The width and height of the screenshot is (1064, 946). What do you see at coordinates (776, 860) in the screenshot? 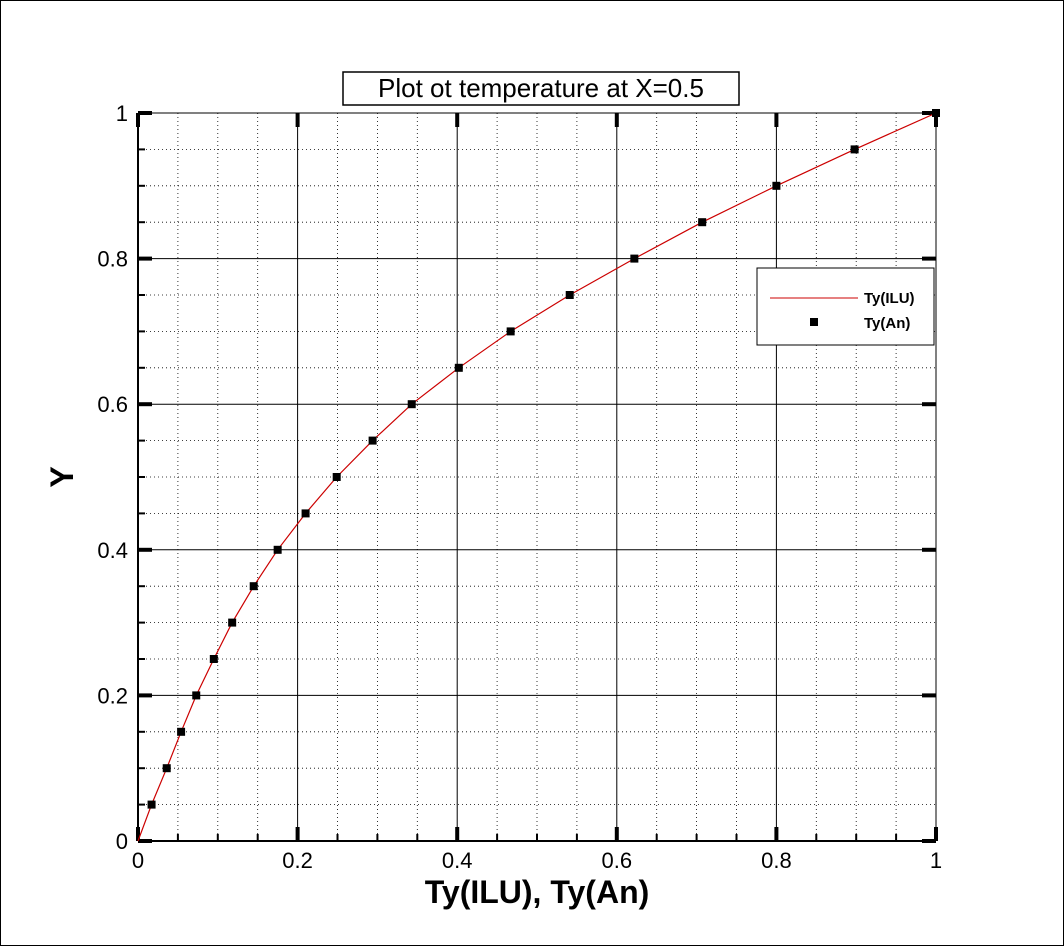
I see `x-tick-label: 0.8` at bounding box center [776, 860].